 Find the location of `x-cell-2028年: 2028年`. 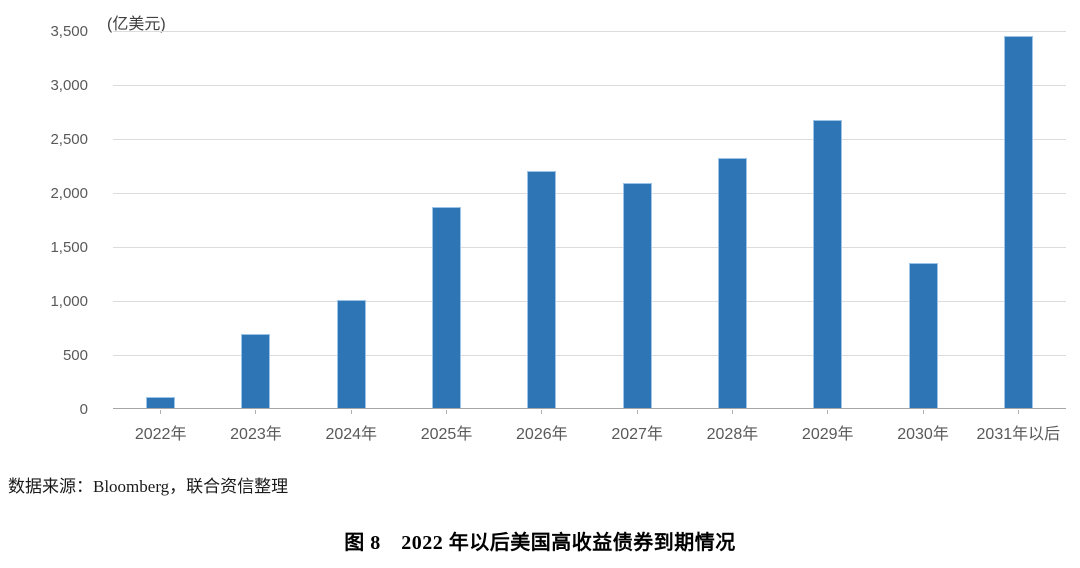

x-cell-2028年: 2028年 is located at coordinates (732, 427).